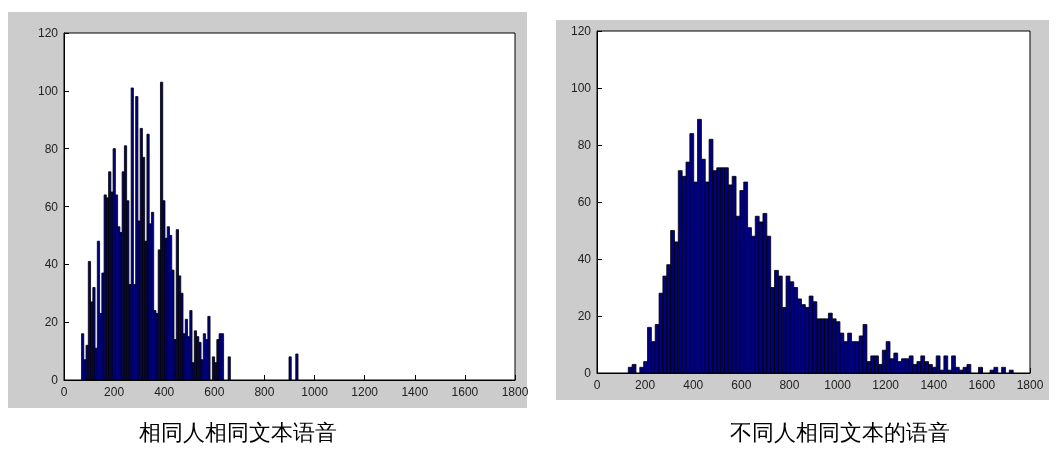 The height and width of the screenshot is (450, 1056). Describe the element at coordinates (840, 432) in the screenshot. I see `text: 不同人相同文本的语音` at that location.